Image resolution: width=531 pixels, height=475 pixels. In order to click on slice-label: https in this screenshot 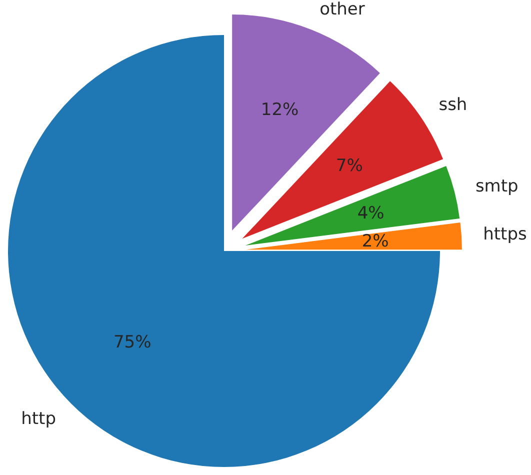, I will do `click(505, 234)`.